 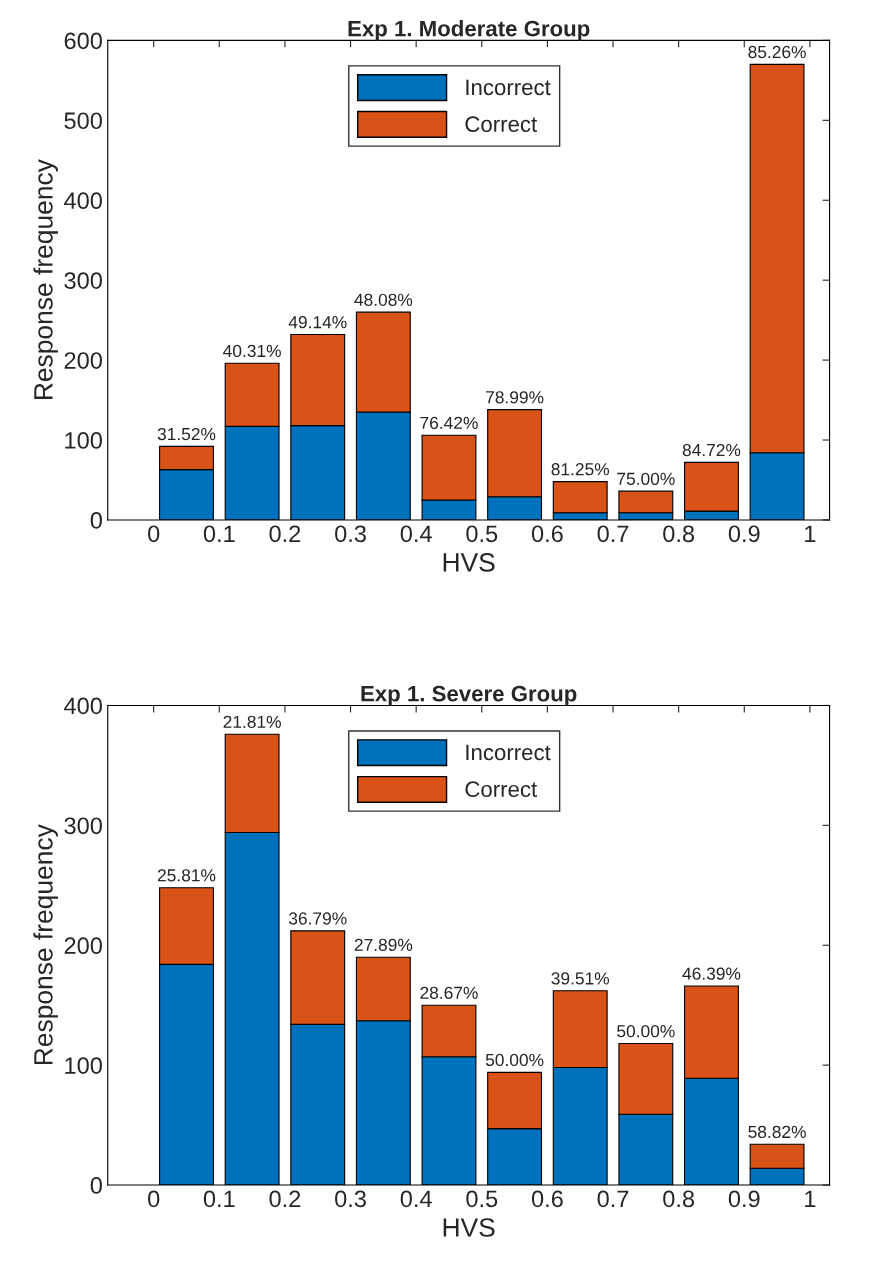 What do you see at coordinates (777, 1132) in the screenshot?
I see `annotation: 58.82%` at bounding box center [777, 1132].